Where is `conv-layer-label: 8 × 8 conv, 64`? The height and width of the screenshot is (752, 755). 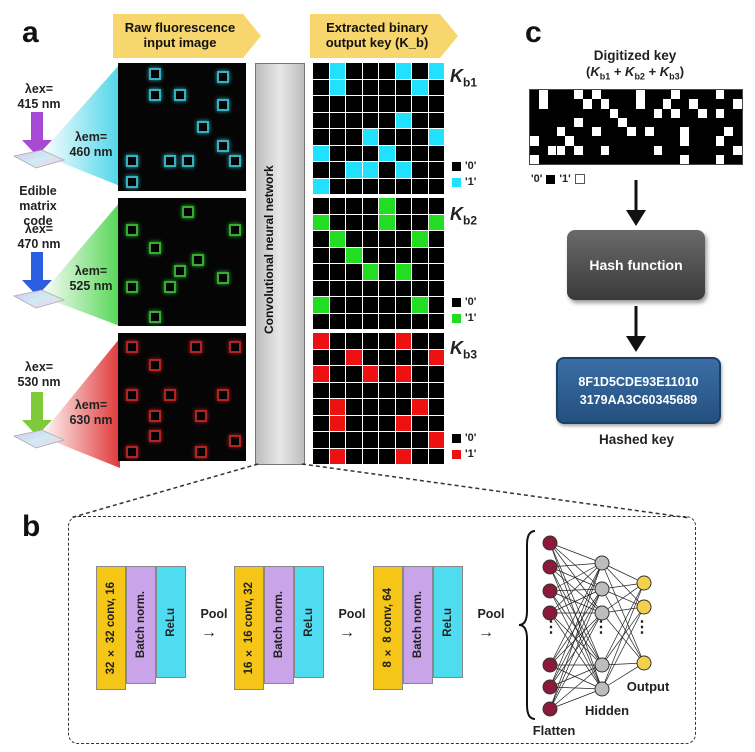 conv-layer-label: 8 × 8 conv, 64 is located at coordinates (388, 628).